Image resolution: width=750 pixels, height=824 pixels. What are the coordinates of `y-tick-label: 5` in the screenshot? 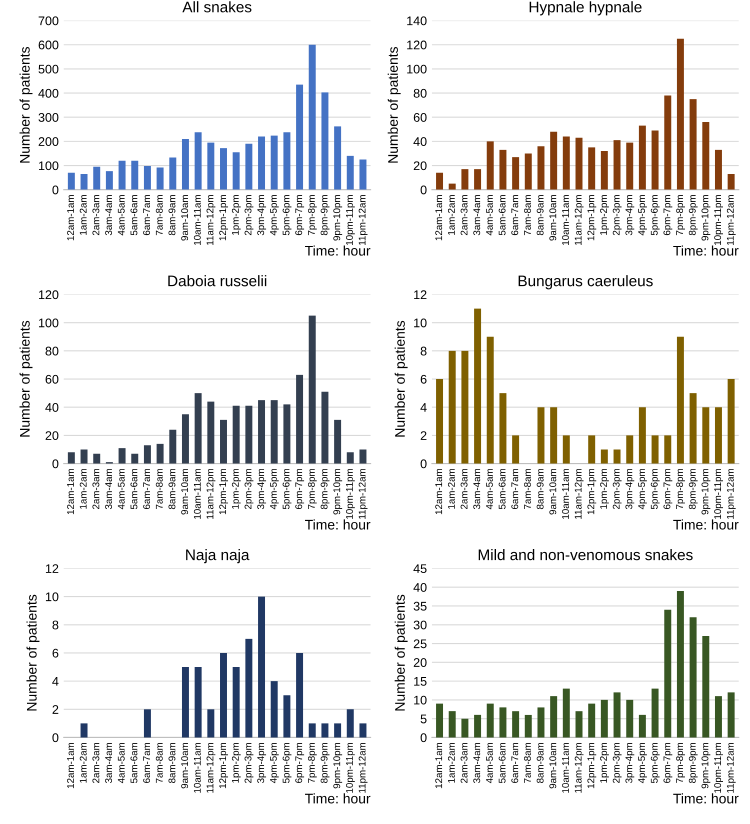 It's located at (423, 719).